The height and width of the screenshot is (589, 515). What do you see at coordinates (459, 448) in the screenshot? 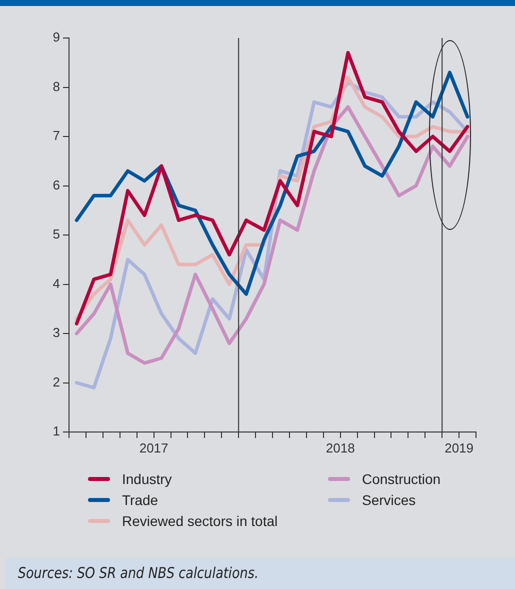
I see `x-tick-label: 2019` at bounding box center [459, 448].